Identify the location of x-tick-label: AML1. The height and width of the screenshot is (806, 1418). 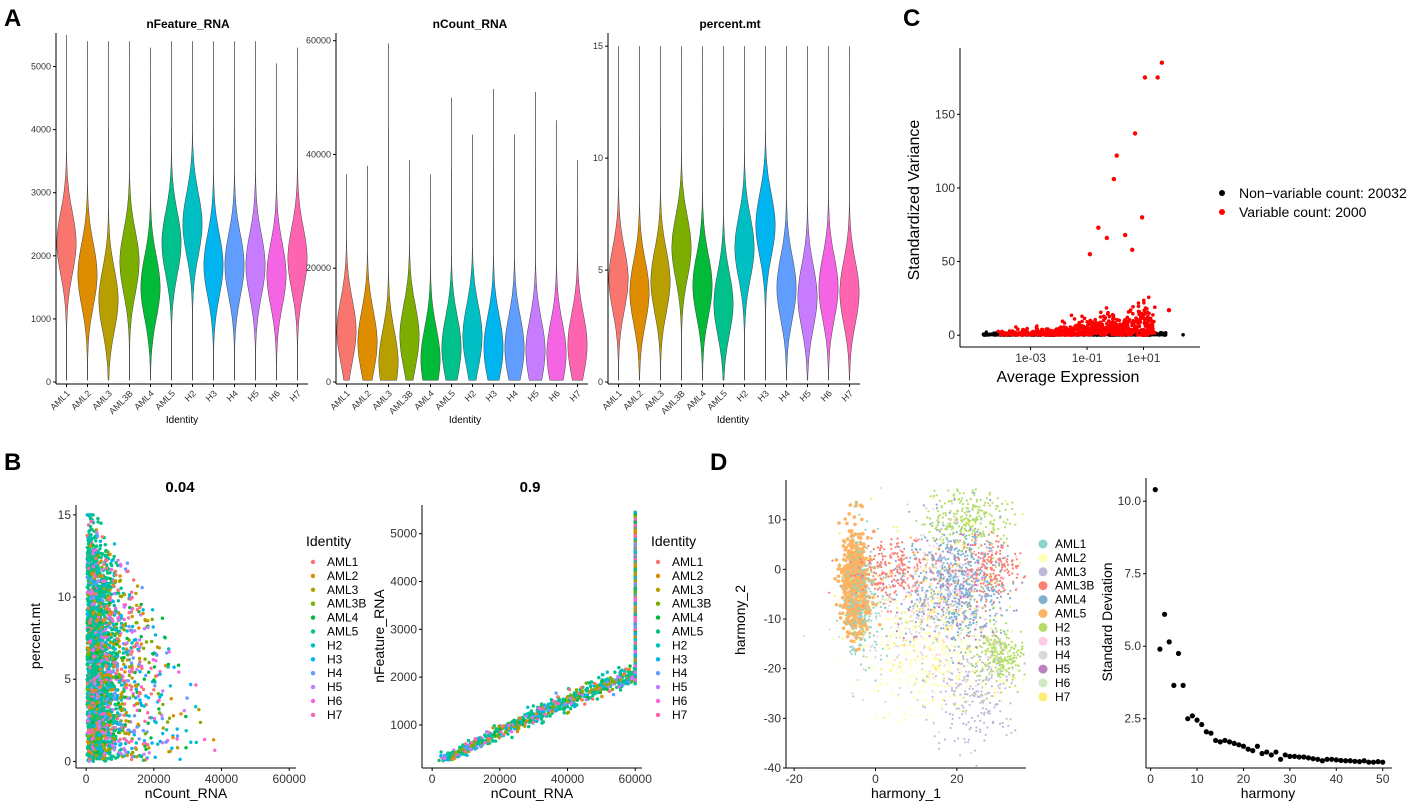
(60, 400).